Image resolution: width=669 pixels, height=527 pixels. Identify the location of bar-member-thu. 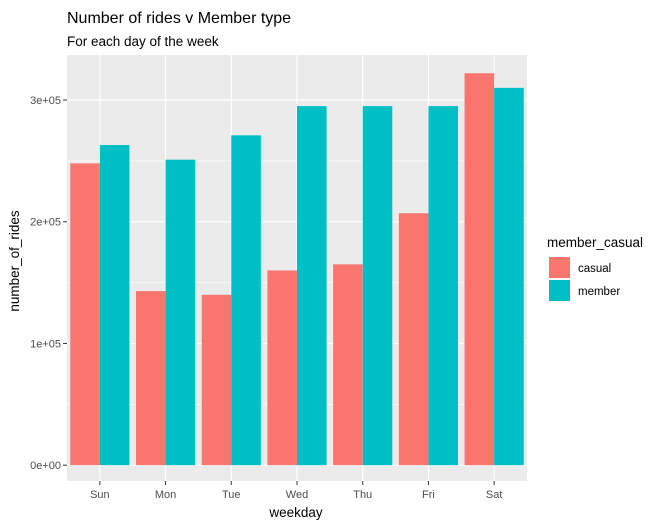
(377, 286).